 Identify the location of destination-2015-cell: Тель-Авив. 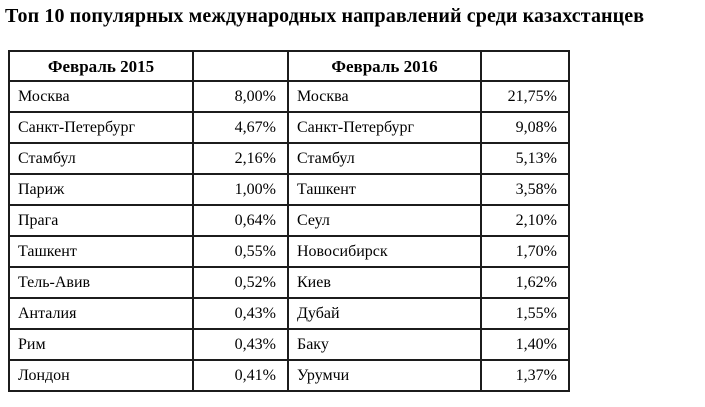
(101, 282).